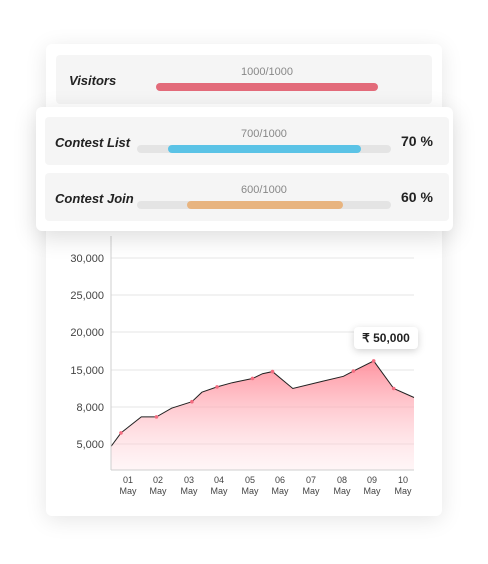 The image size is (488, 564). What do you see at coordinates (93, 142) in the screenshot?
I see `stat-label: Contest List` at bounding box center [93, 142].